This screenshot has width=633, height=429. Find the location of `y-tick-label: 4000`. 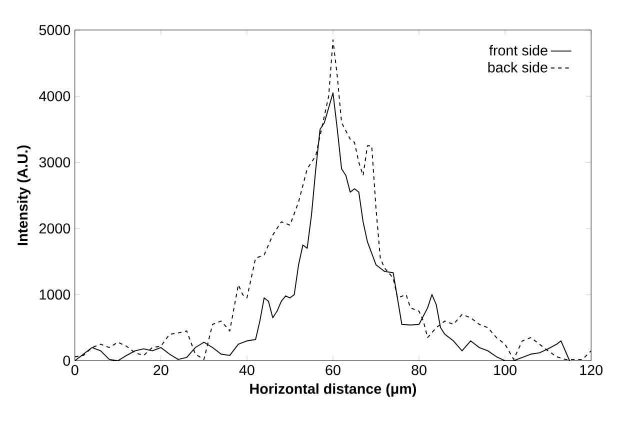

y-tick-label: 4000 is located at coordinates (54, 96).